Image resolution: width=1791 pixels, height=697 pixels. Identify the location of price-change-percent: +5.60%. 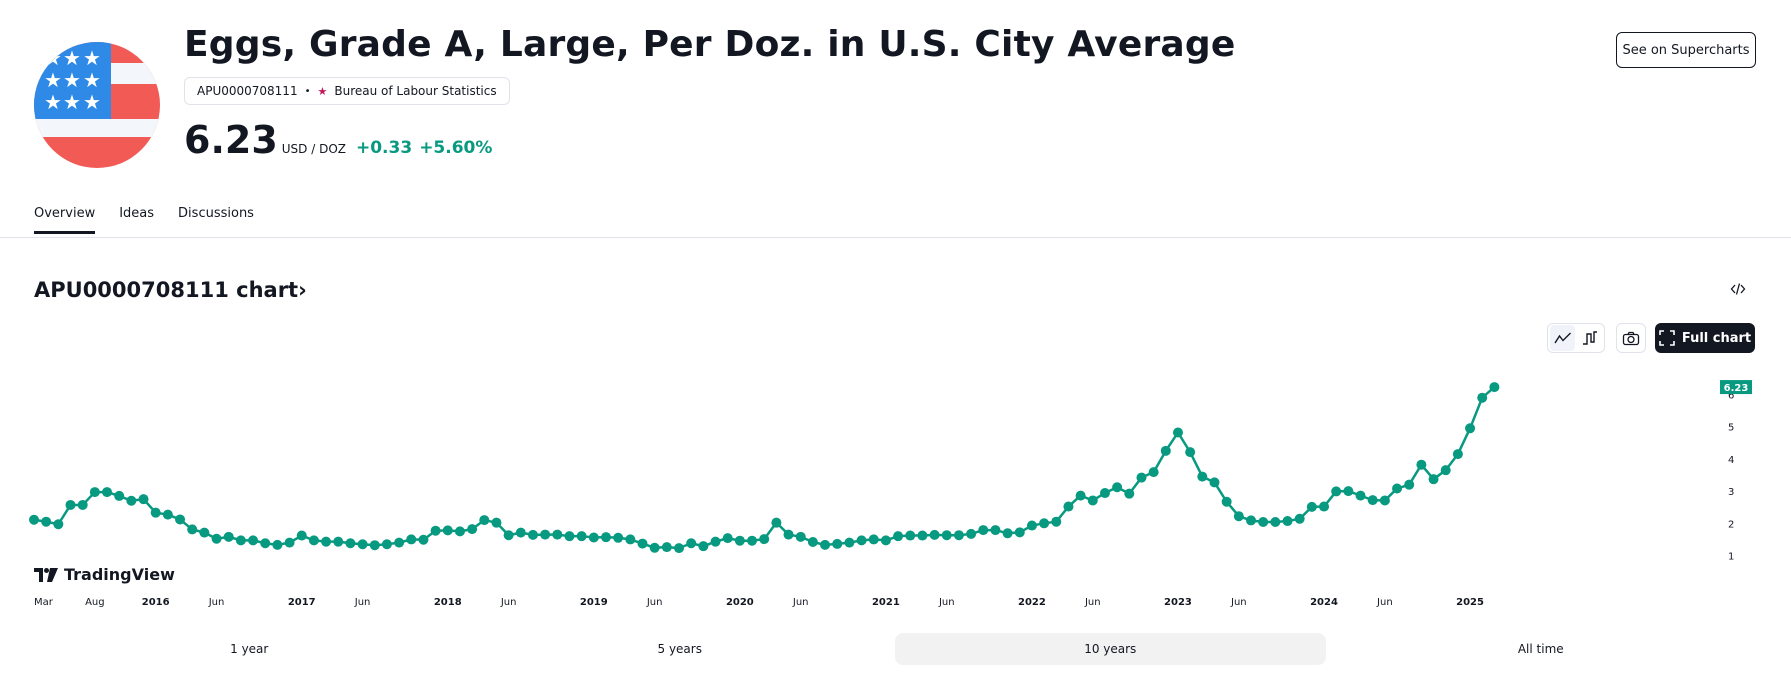
(456, 148).